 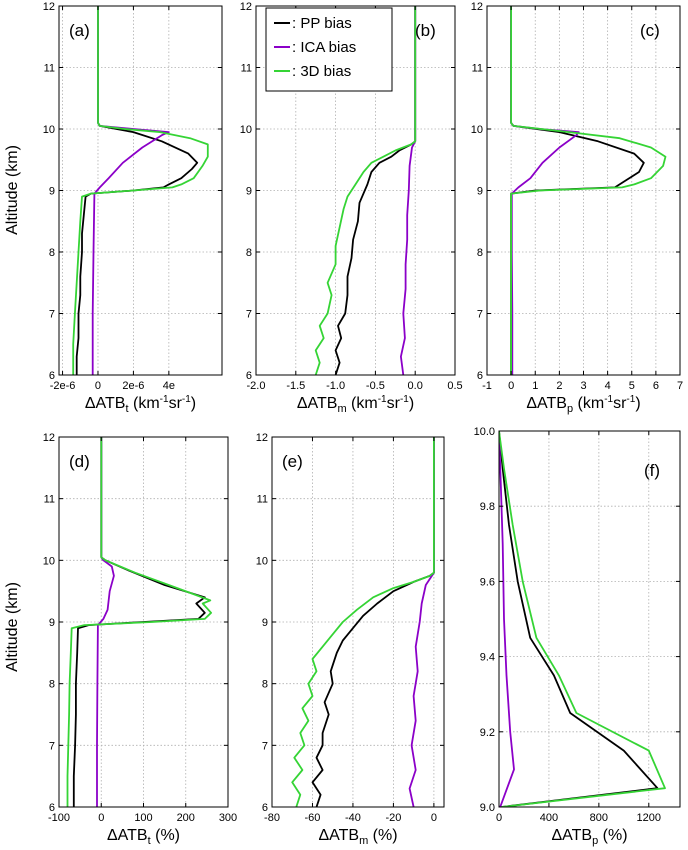 What do you see at coordinates (487, 582) in the screenshot?
I see `y-tick-label: 9.6` at bounding box center [487, 582].